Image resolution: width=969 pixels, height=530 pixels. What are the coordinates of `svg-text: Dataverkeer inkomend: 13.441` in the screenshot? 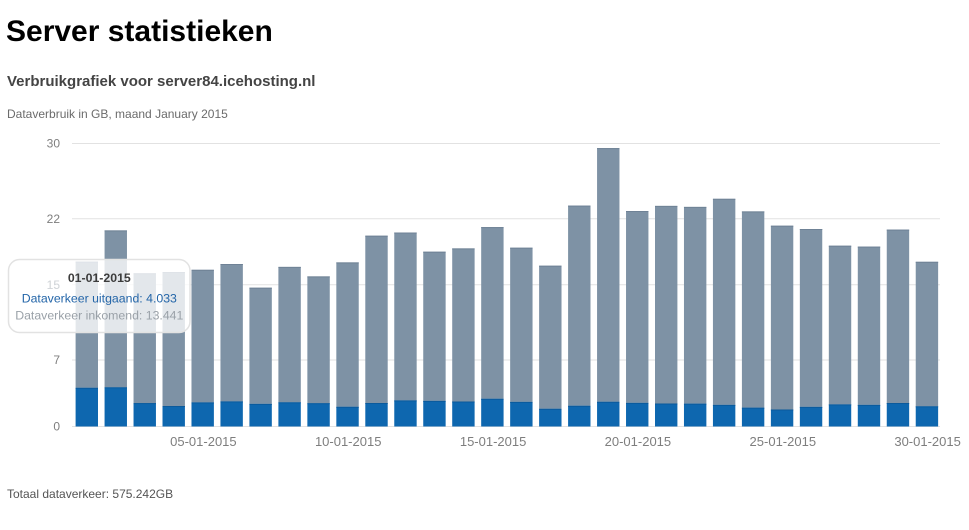 It's located at (99, 315).